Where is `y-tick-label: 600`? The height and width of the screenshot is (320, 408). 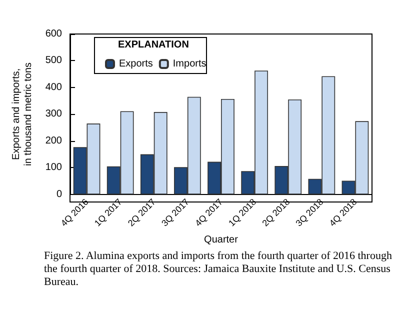 y-tick-label: 600 is located at coordinates (53, 34).